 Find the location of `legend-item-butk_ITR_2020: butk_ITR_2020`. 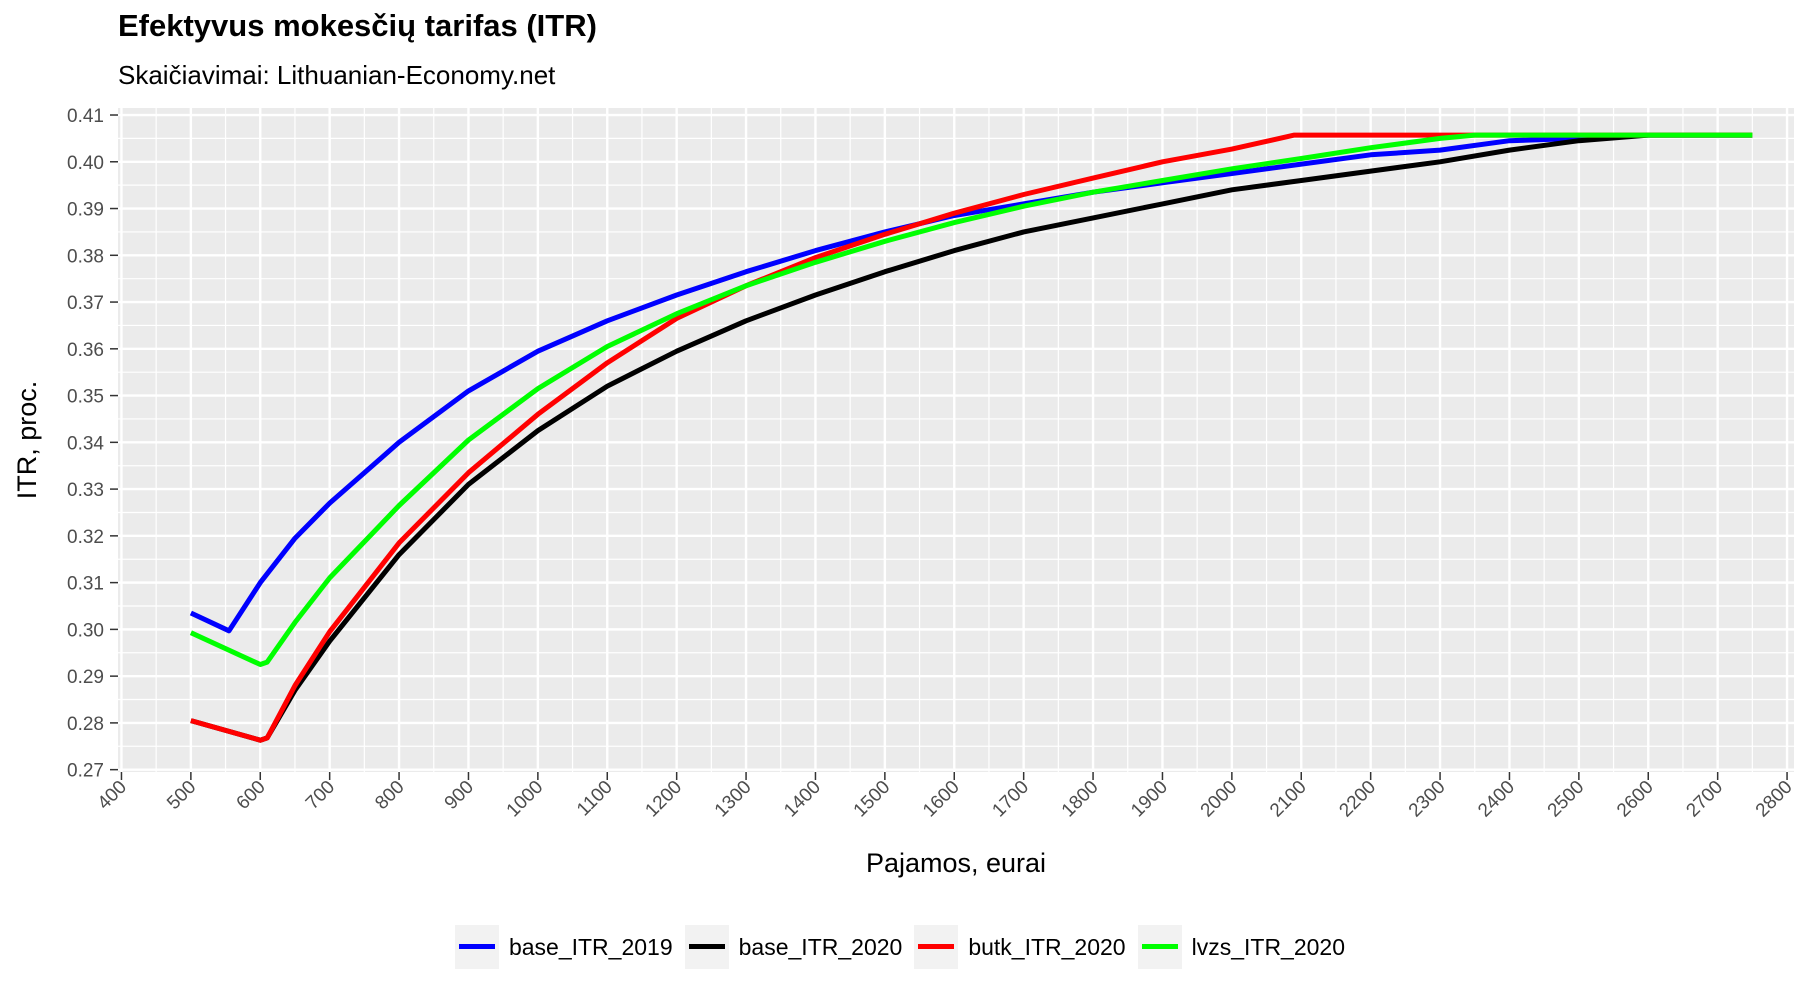

legend-item-butk_ITR_2020: butk_ITR_2020 is located at coordinates (1020, 947).